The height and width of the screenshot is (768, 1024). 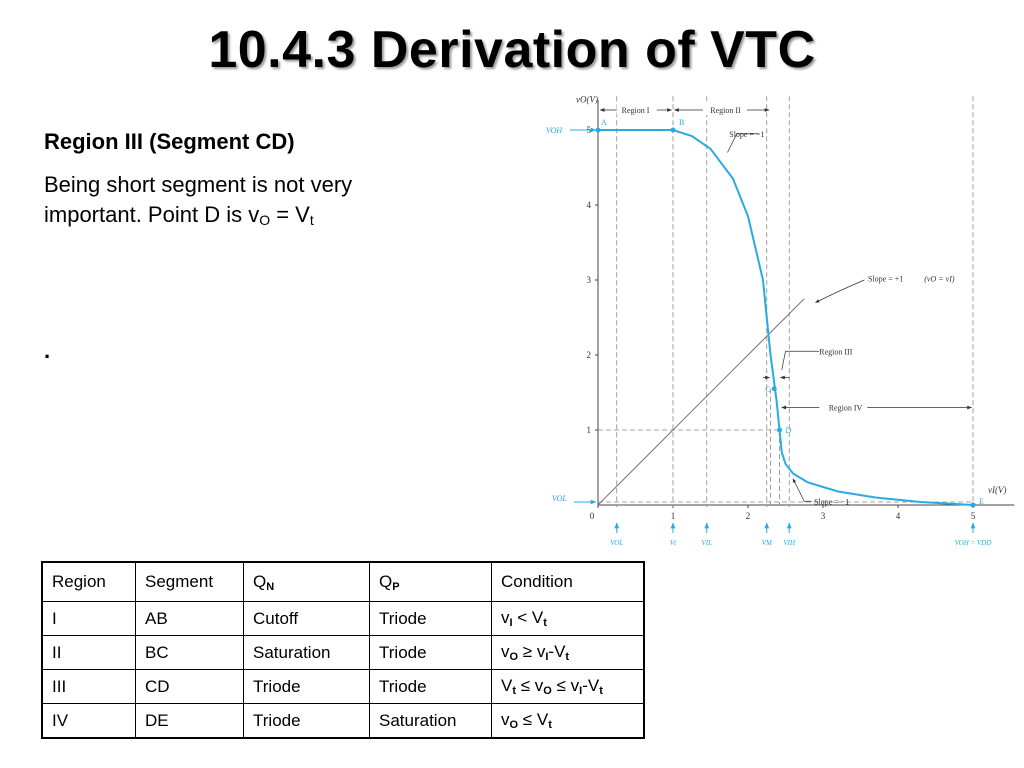 What do you see at coordinates (673, 516) in the screenshot?
I see `x-tick-label: 1` at bounding box center [673, 516].